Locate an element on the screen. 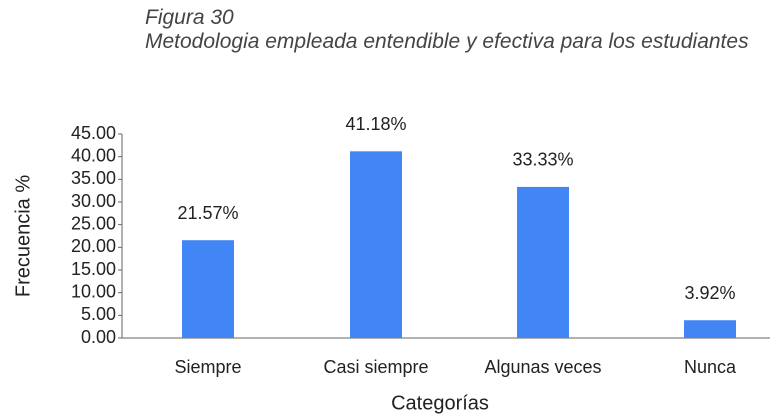 The width and height of the screenshot is (781, 418). y-tick-label: 35.00 is located at coordinates (93, 178).